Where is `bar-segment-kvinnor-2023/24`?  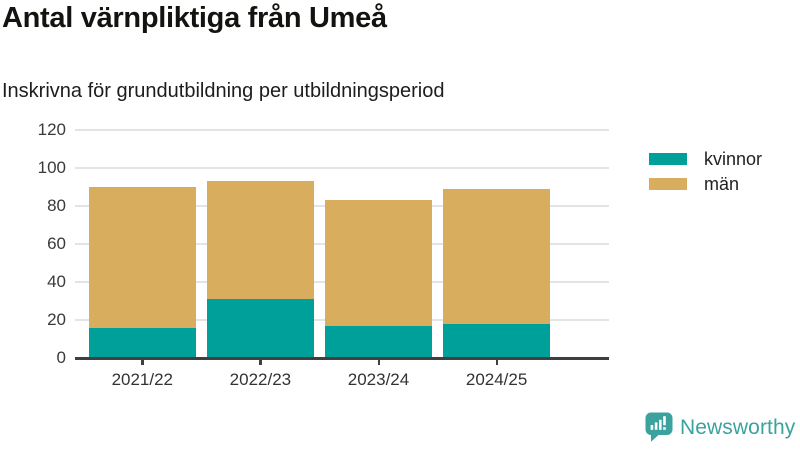
bar-segment-kvinnor-2023/24 is located at coordinates (378, 341).